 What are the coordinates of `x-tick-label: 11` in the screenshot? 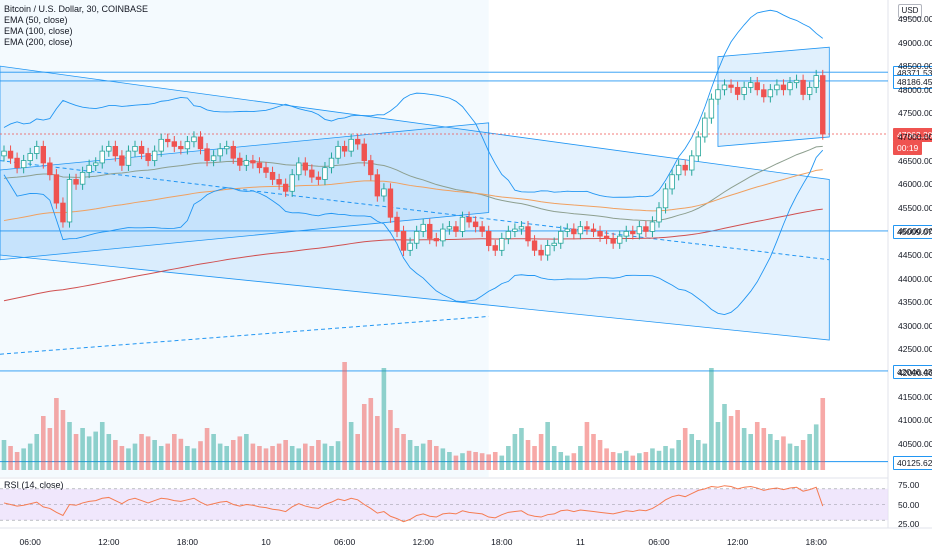 It's located at (580, 542).